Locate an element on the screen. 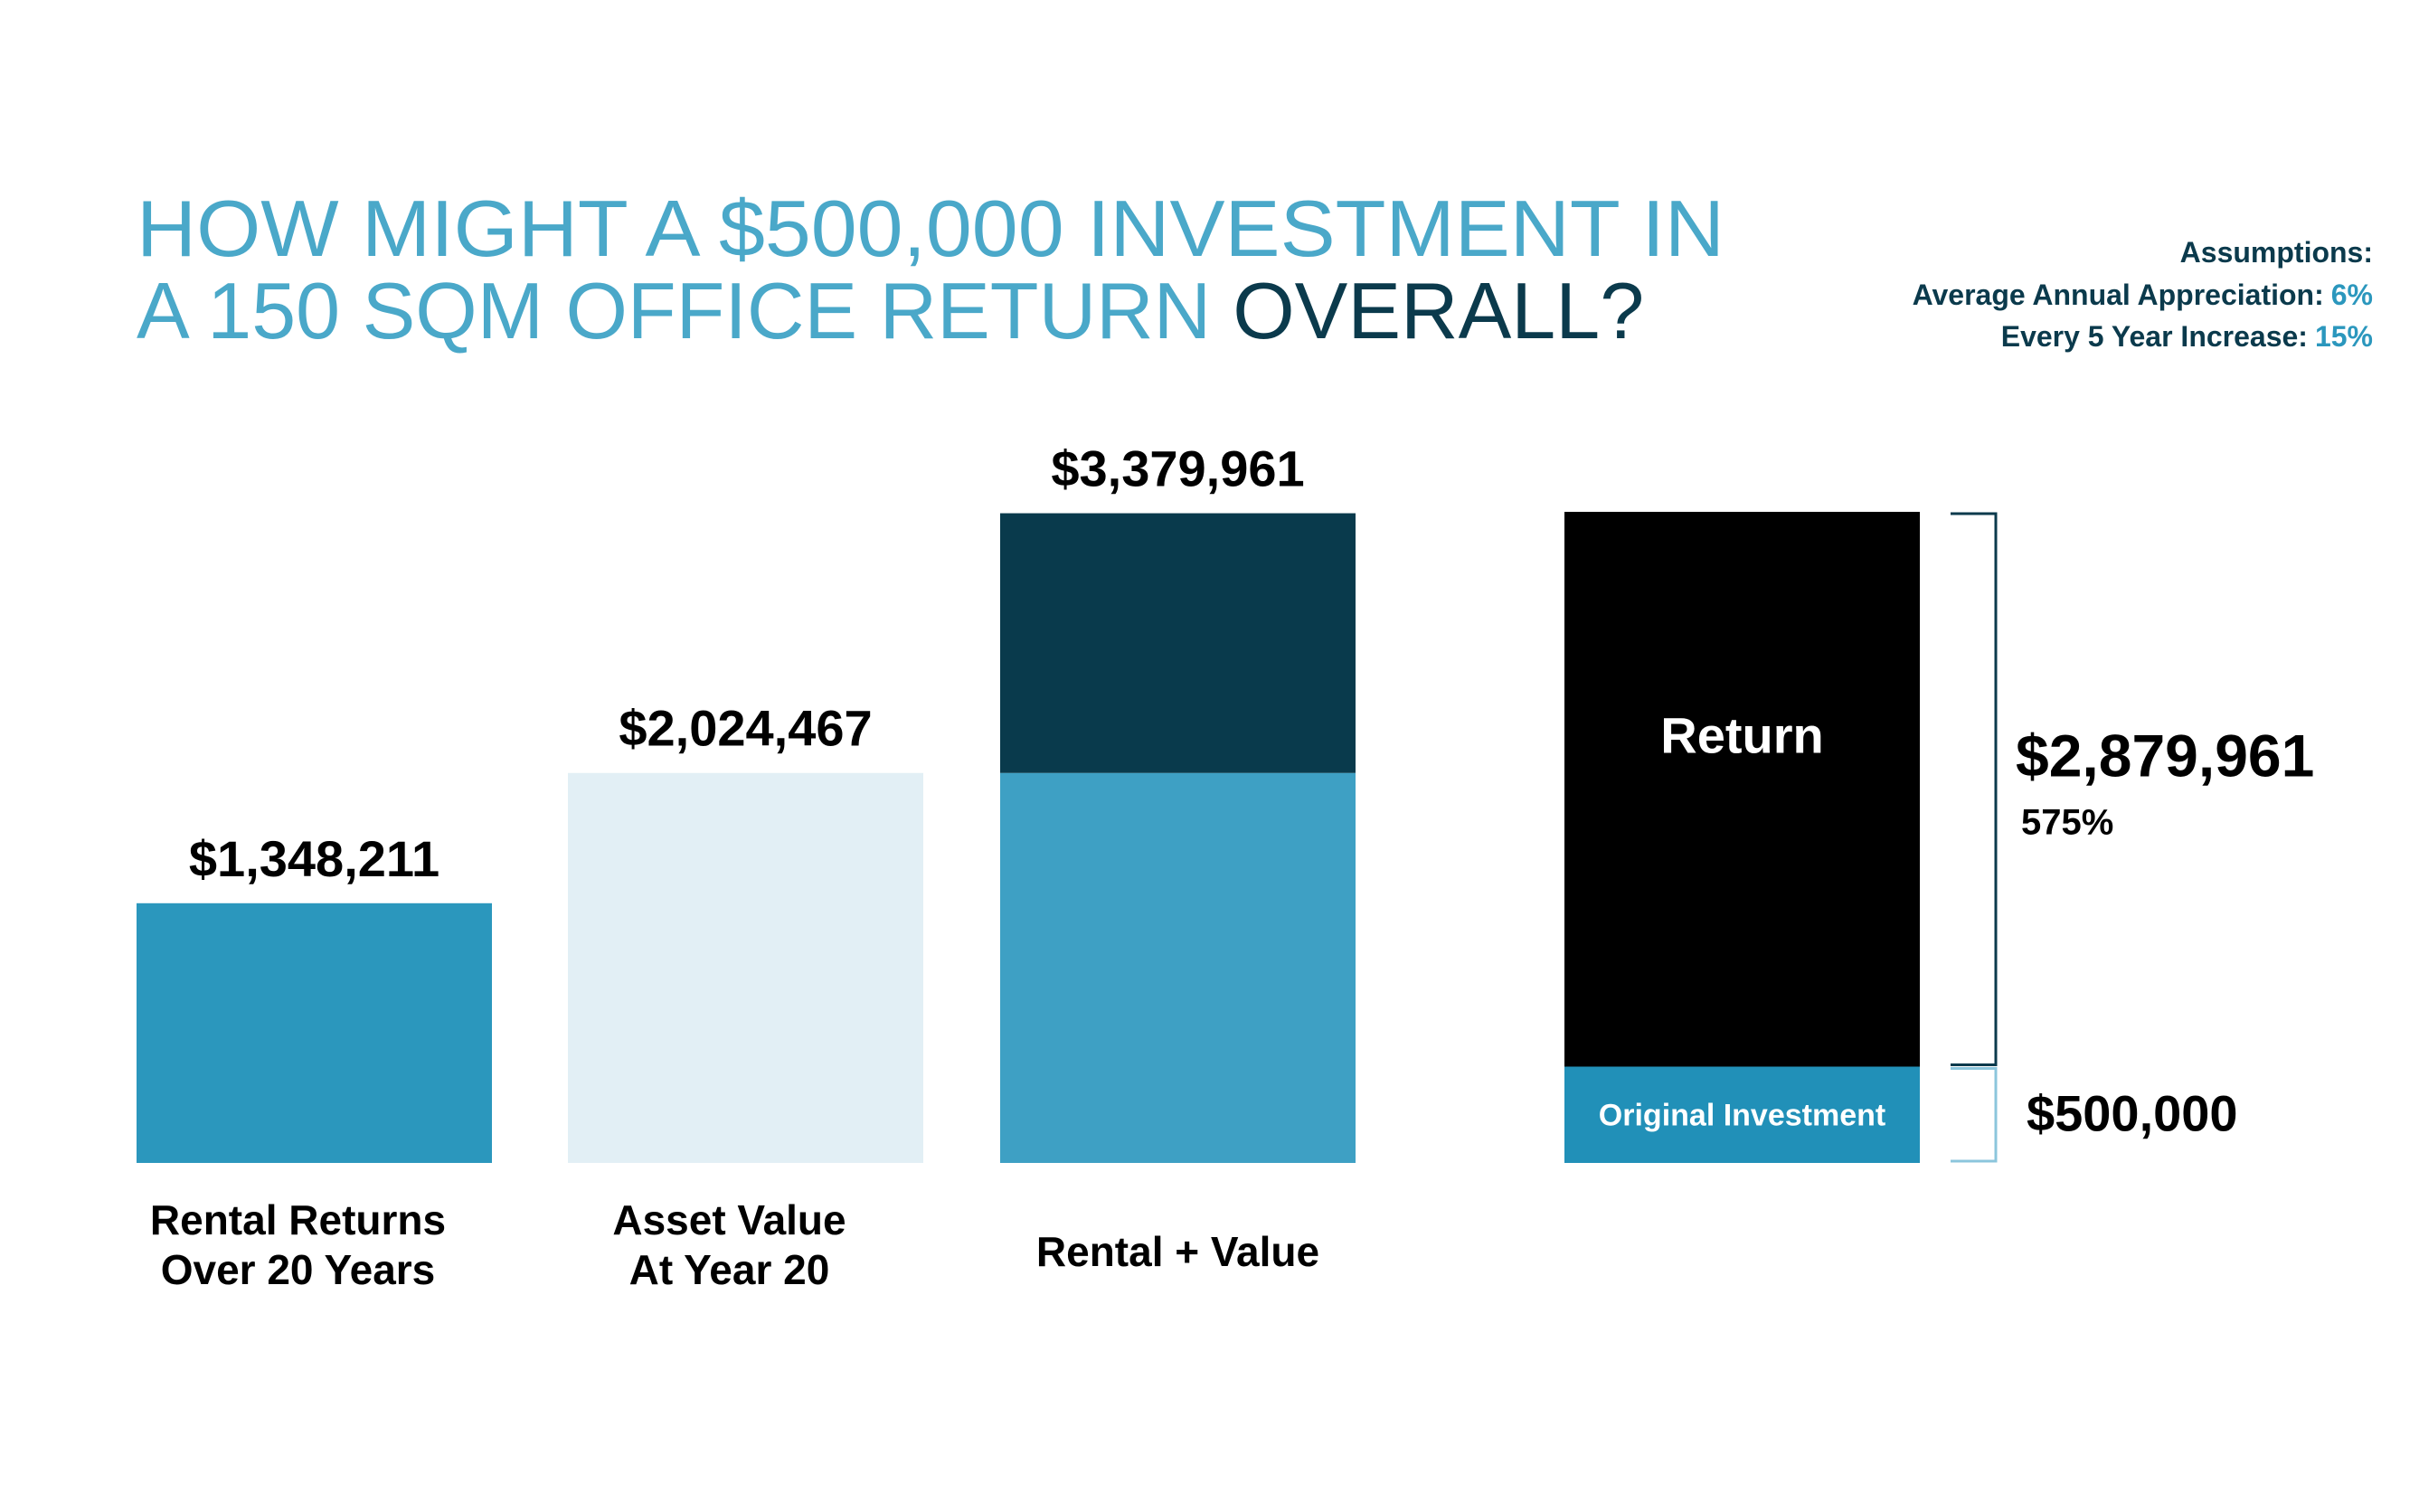 This screenshot has width=2419, height=1512. value-label: $2,024,467 is located at coordinates (745, 728).